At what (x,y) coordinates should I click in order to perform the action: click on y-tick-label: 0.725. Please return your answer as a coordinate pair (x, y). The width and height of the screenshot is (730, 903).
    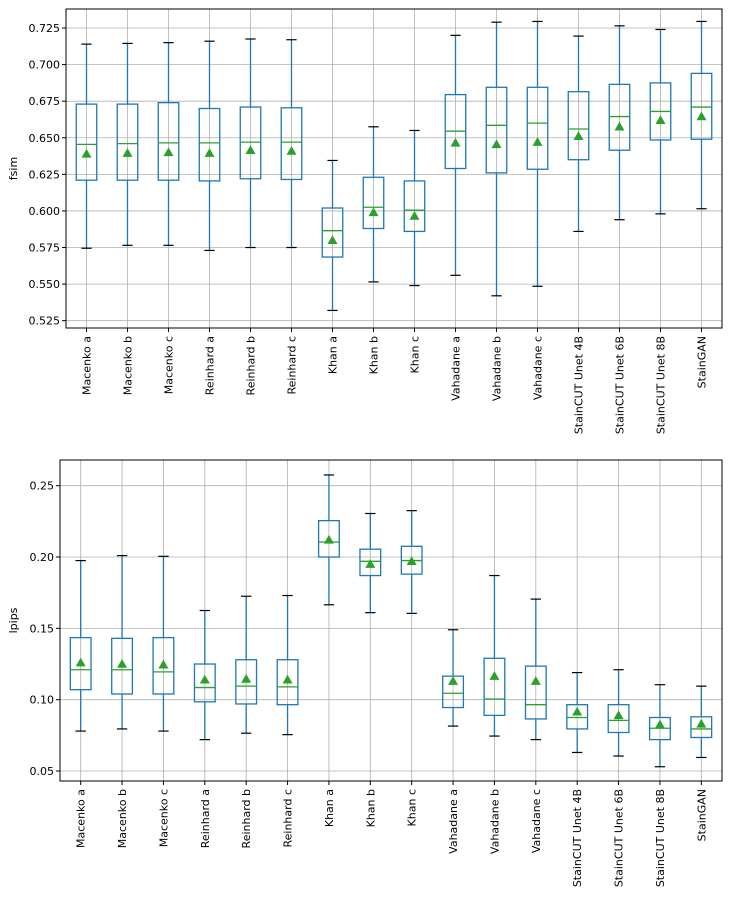
    Looking at the image, I should click on (45, 28).